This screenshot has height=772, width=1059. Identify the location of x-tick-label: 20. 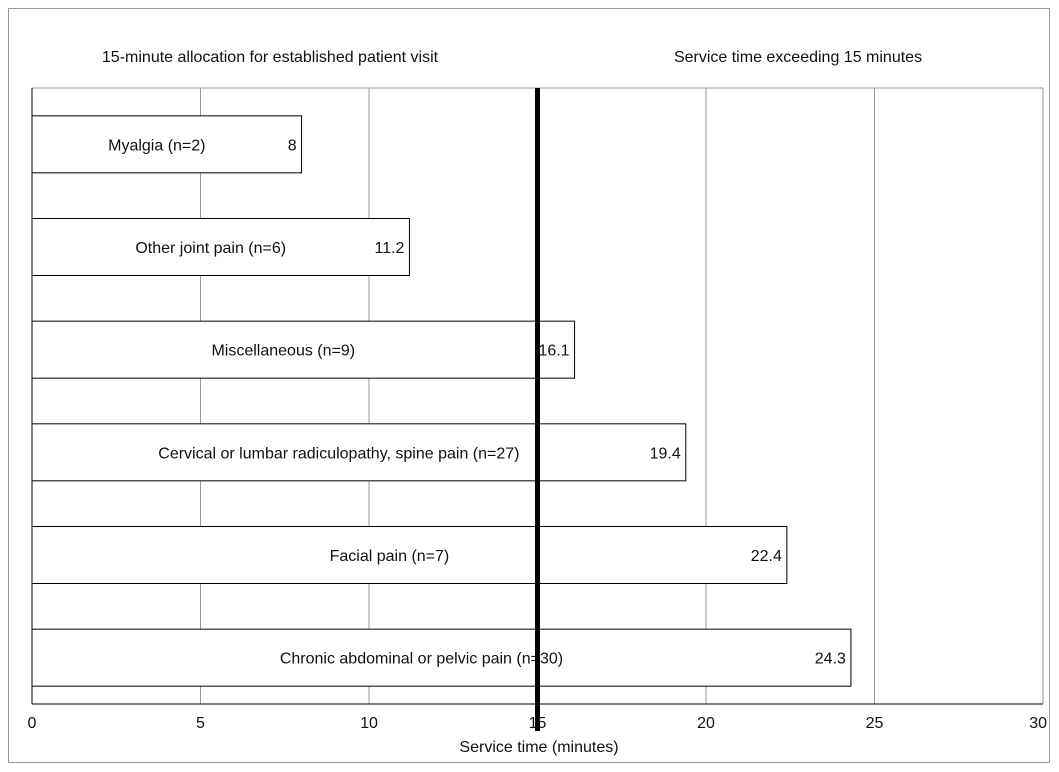
(706, 723).